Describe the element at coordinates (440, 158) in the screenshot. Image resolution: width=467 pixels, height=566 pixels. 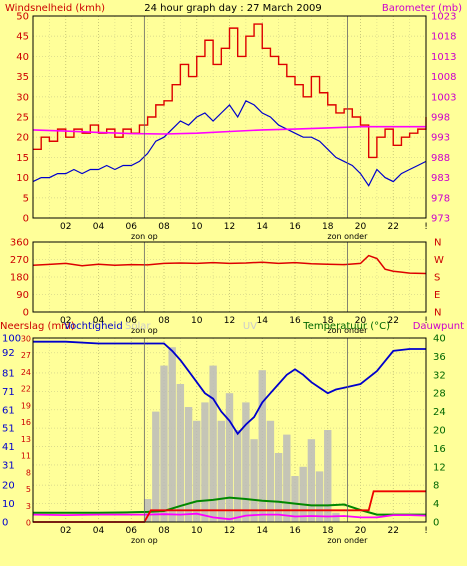
I see `y-tick-label-right: 988` at that location.